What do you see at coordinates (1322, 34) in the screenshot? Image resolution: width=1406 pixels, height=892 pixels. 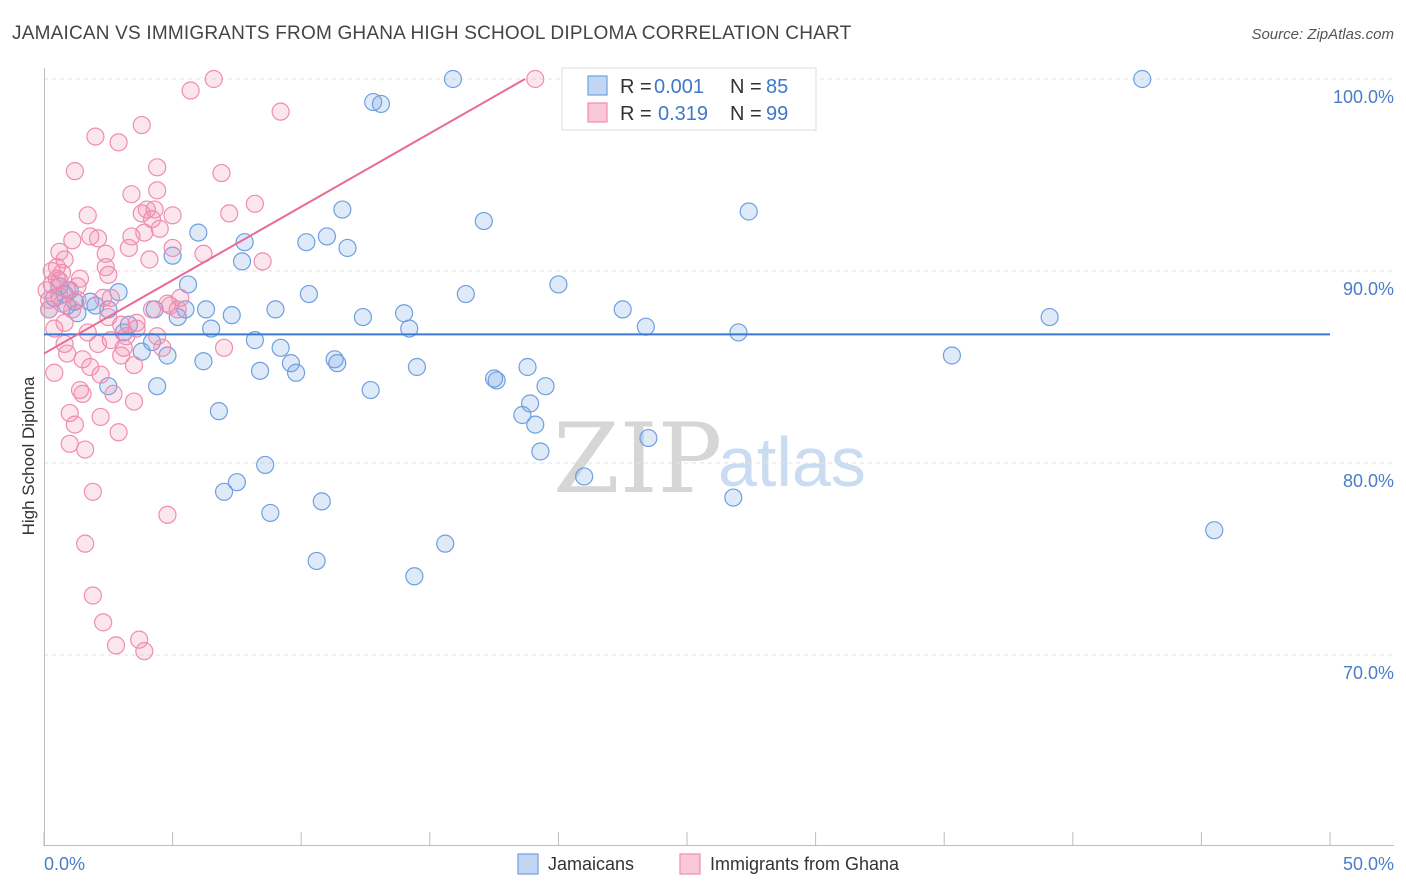 I see `chart-source: Source: ZipAtlas.com` at bounding box center [1322, 34].